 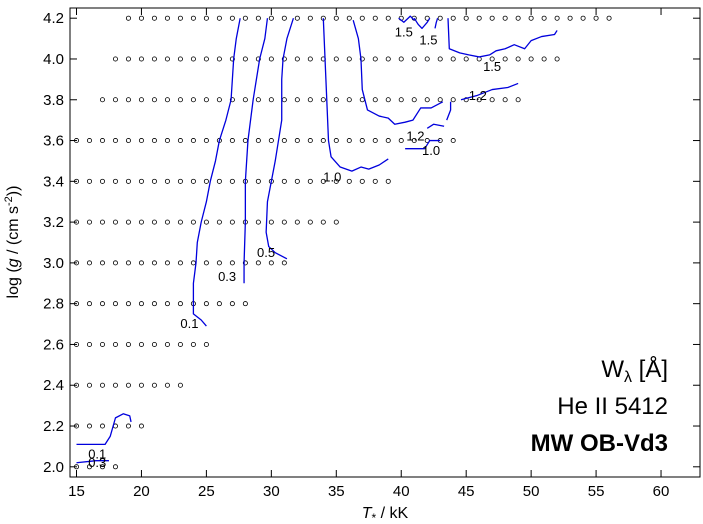 I want to click on contour-label: 0.1, so click(x=97, y=454).